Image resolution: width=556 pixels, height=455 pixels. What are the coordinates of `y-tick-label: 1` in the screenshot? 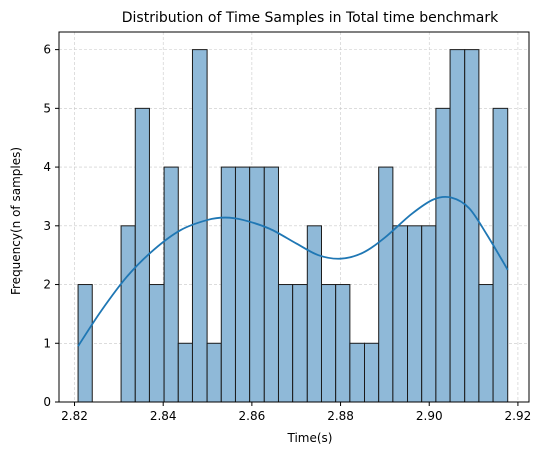 It's located at (47, 343).